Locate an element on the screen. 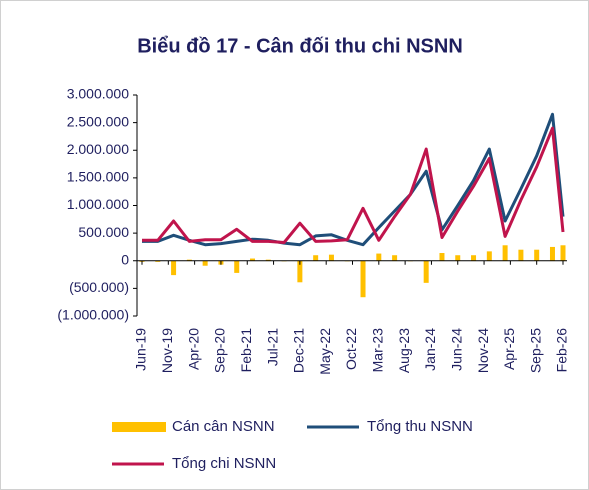 Image resolution: width=589 pixels, height=490 pixels. x-tick-label: Apr-25 is located at coordinates (509, 349).